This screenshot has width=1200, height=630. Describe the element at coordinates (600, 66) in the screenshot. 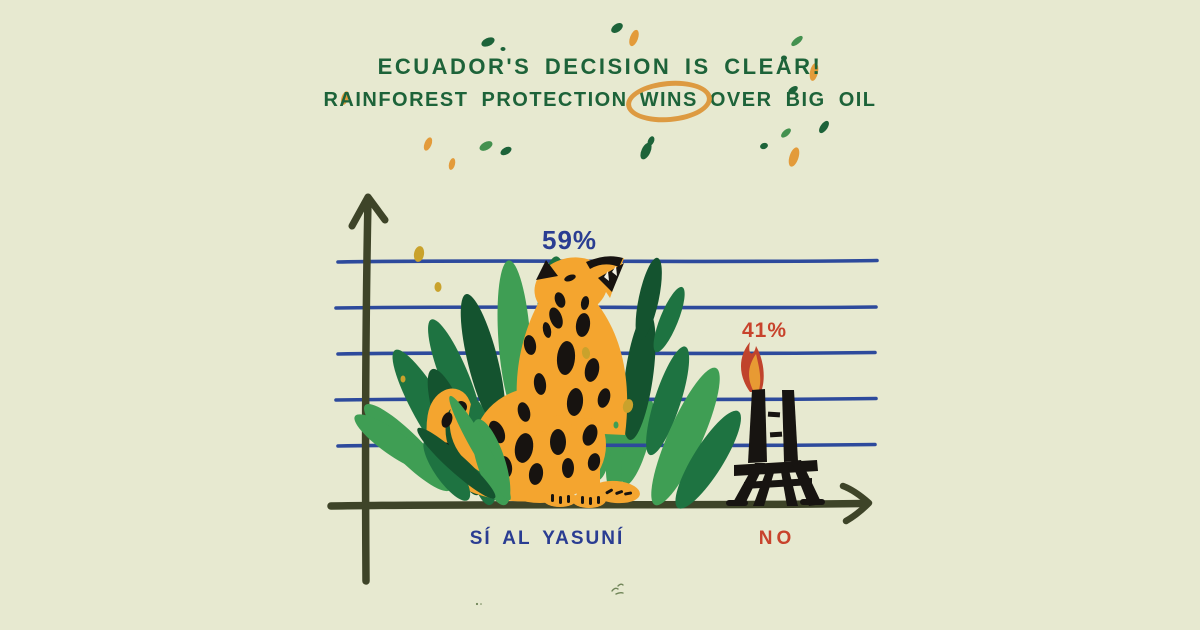

I see `chart-title-line1: ECUADOR'S DECISION IS CLEAR!` at that location.